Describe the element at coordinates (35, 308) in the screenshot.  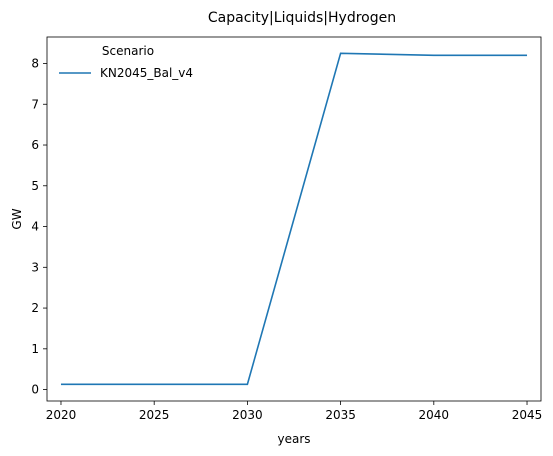
I see `y-tick-label: 2` at that location.